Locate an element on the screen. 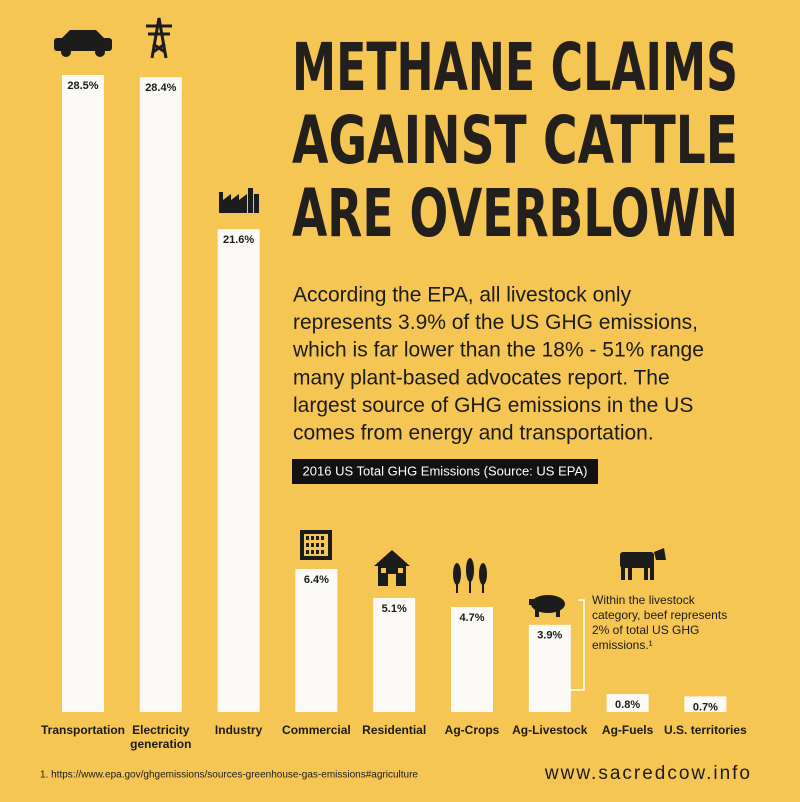 The width and height of the screenshot is (800, 802). value-label: 5.1% is located at coordinates (394, 609).